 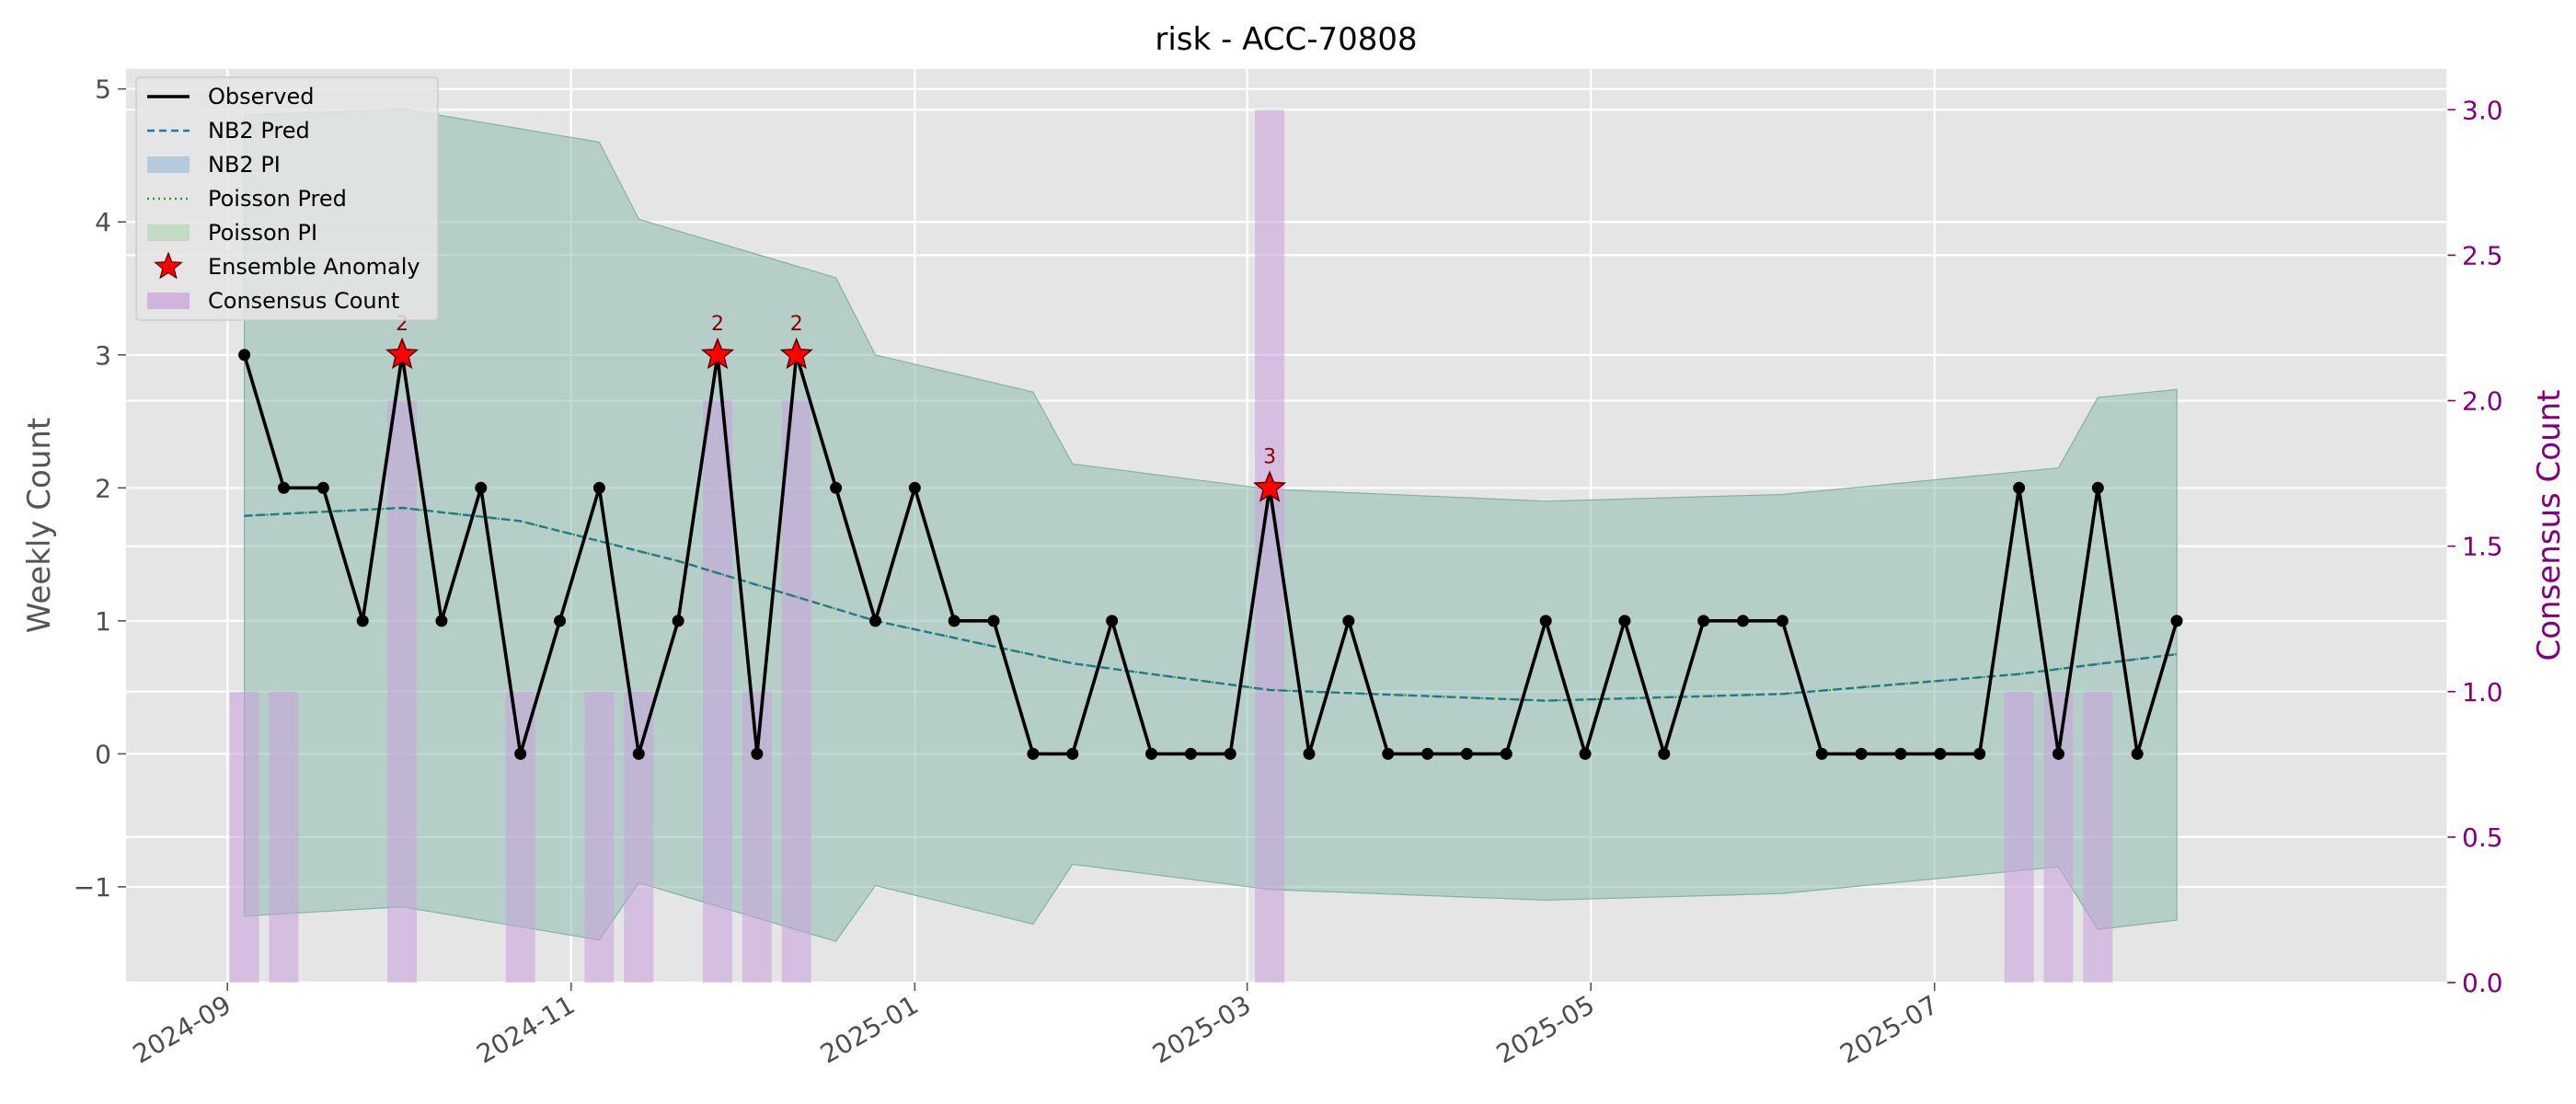 I want to click on y-right-tick-label: 2.5, so click(x=2482, y=255).